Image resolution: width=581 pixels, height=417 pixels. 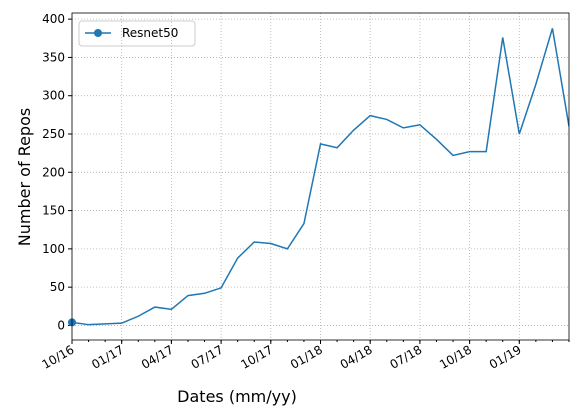 I want to click on x-axis-label: Dates (mm/yy), so click(x=237, y=396).